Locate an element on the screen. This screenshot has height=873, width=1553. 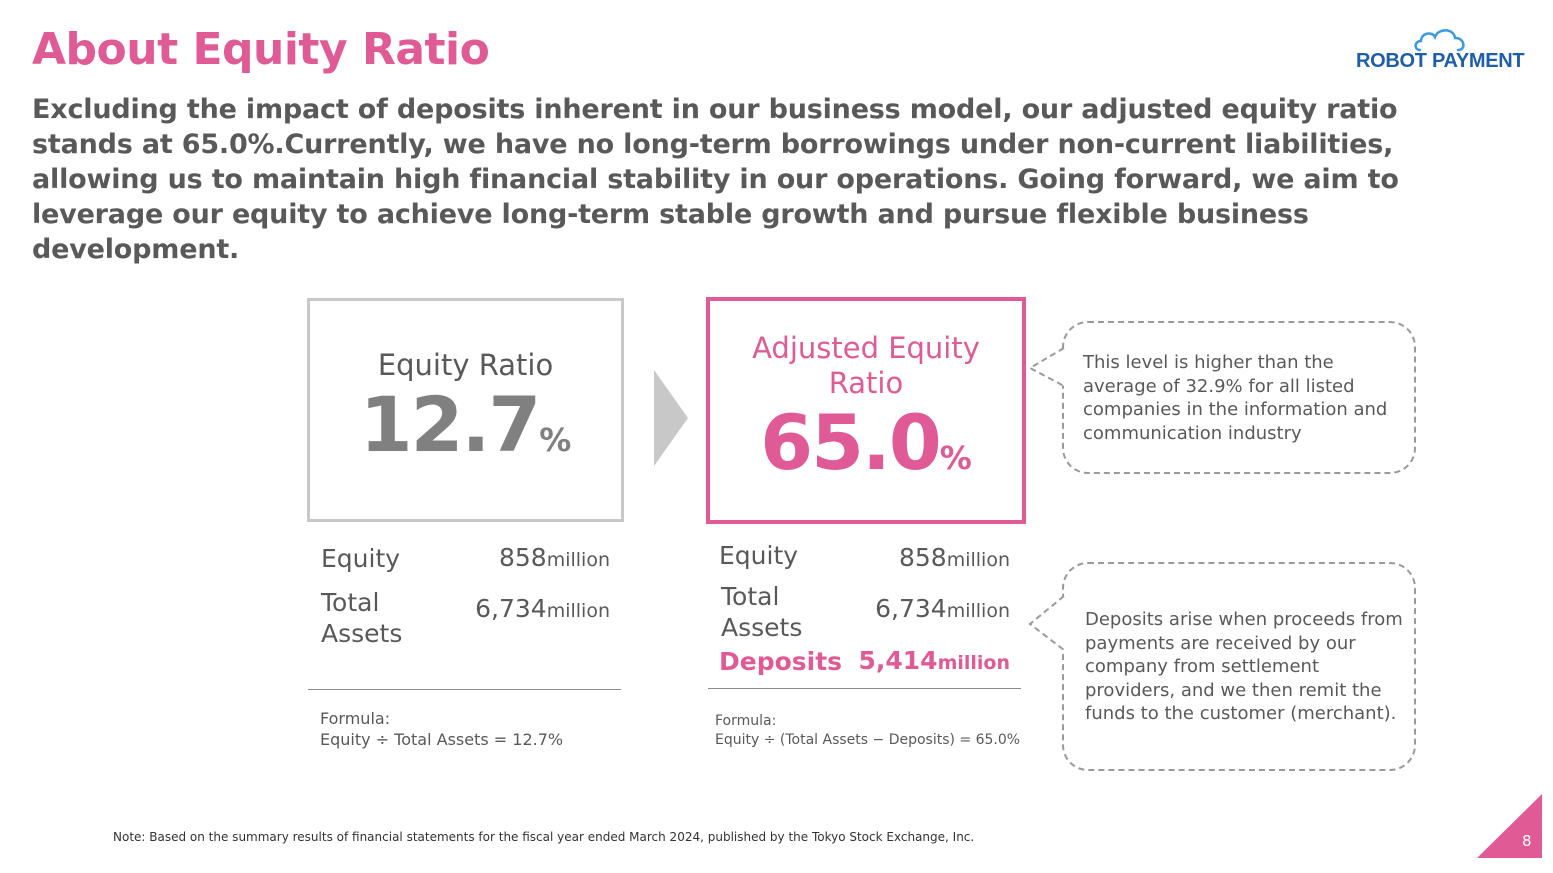
total-assets-row-label: Total Assets is located at coordinates (362, 618).